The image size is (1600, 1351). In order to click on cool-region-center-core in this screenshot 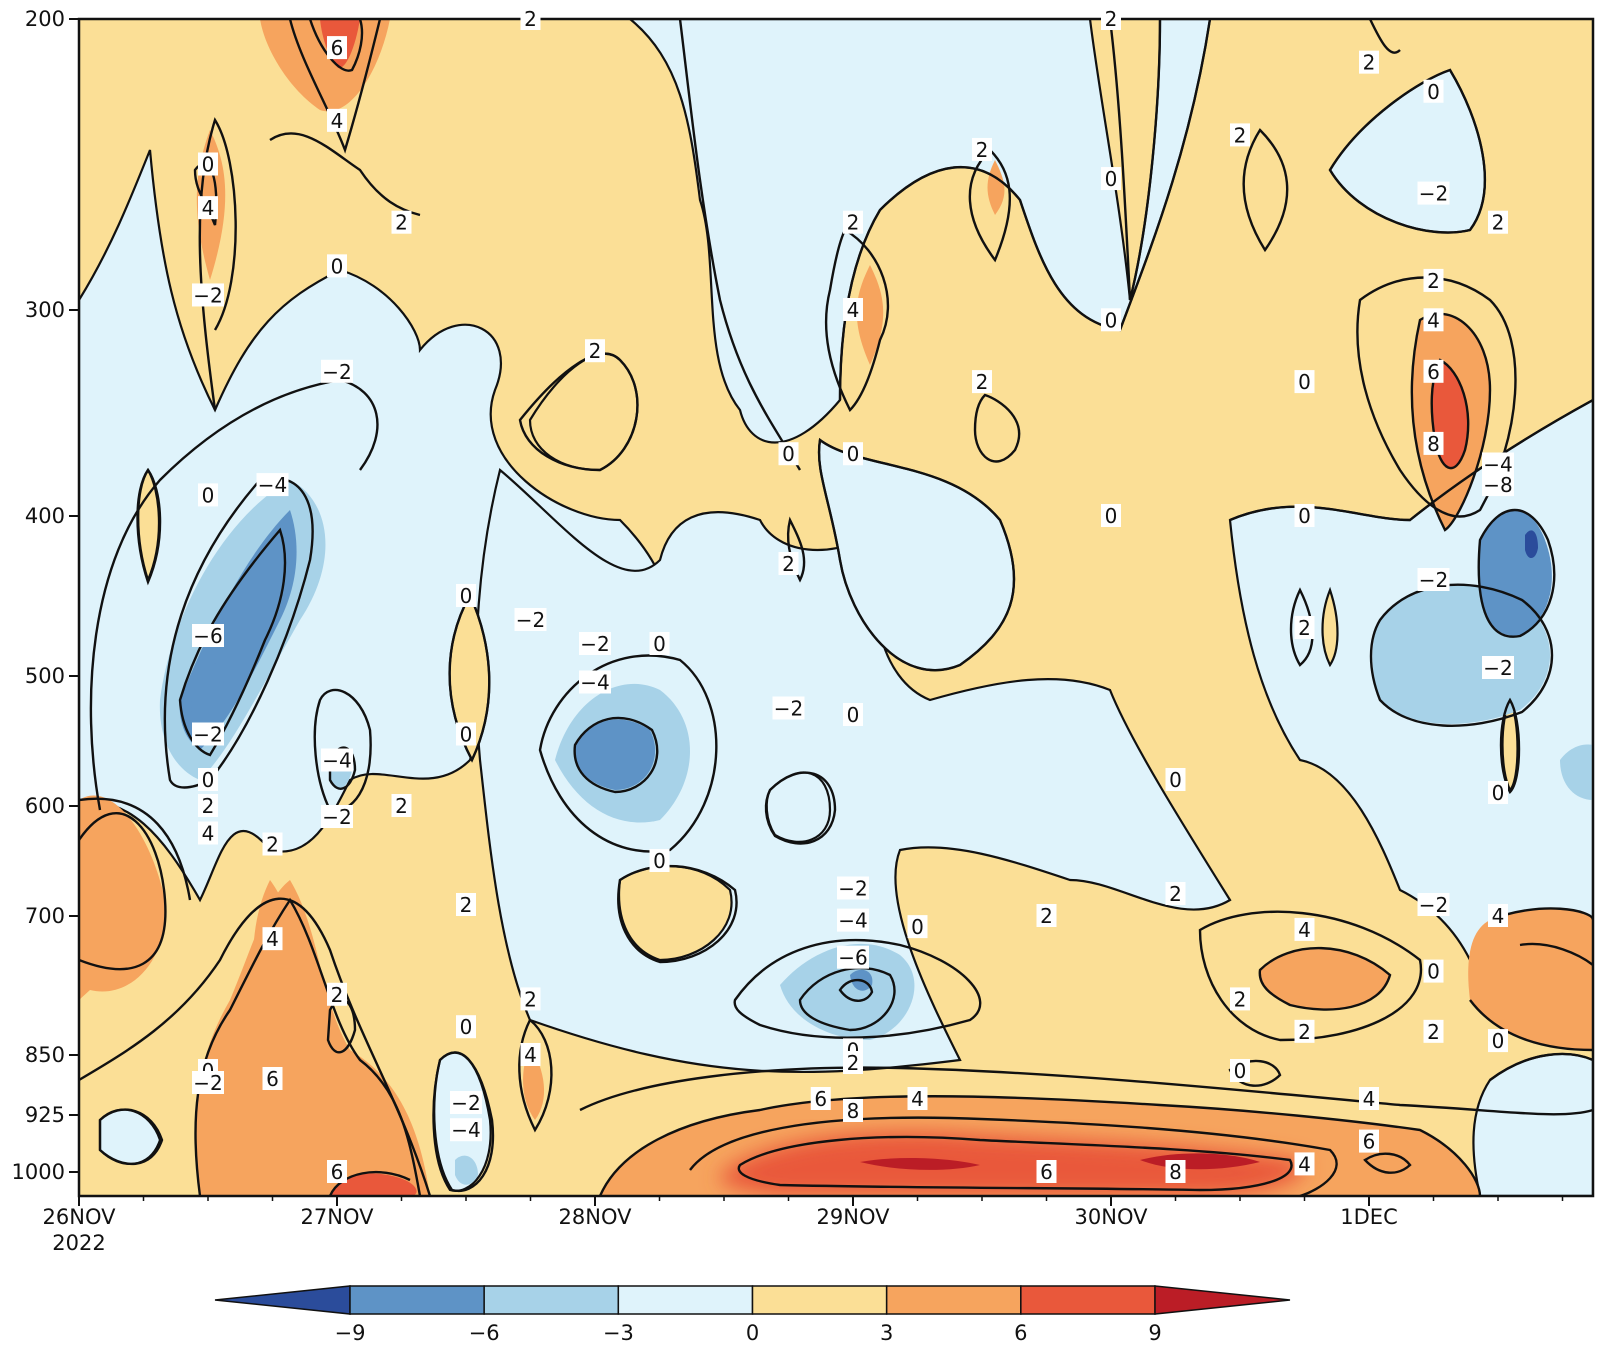, I will do `click(615, 754)`.